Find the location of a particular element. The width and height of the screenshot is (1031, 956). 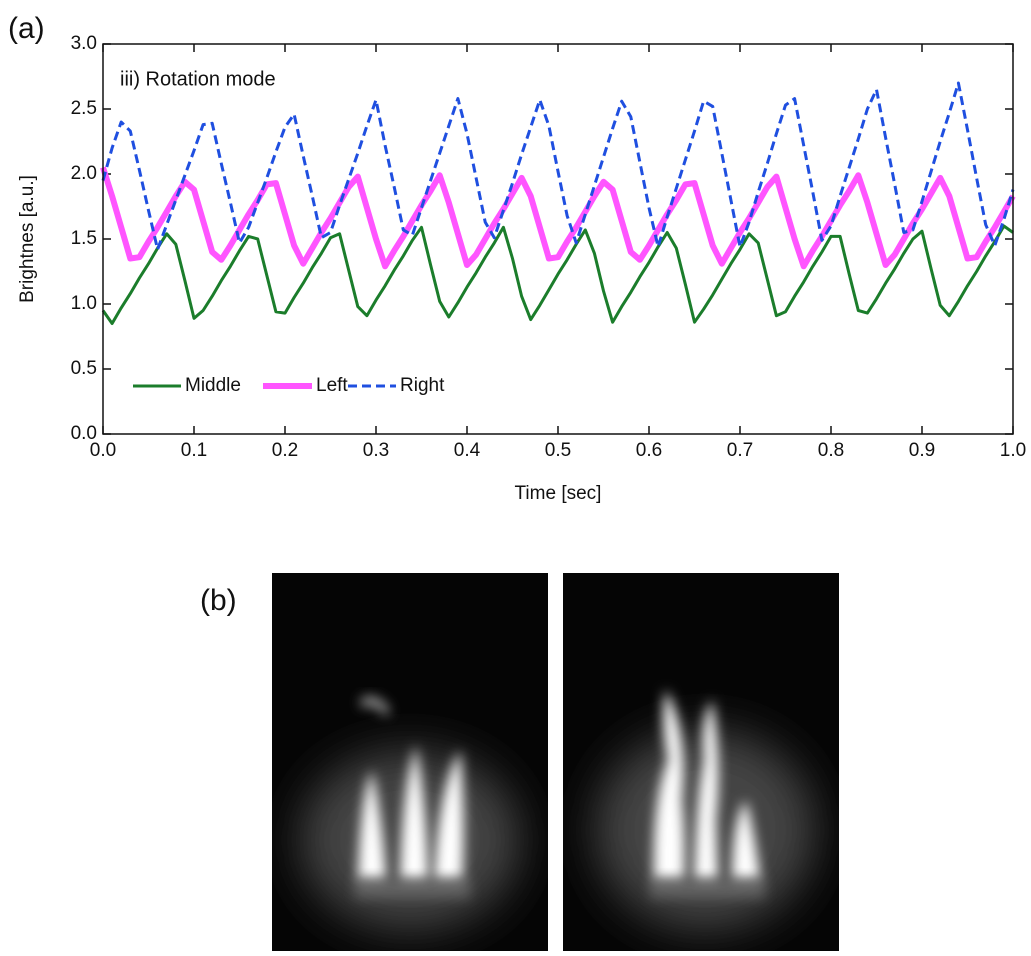

y-tick-label: 0.5 is located at coordinates (84, 368).